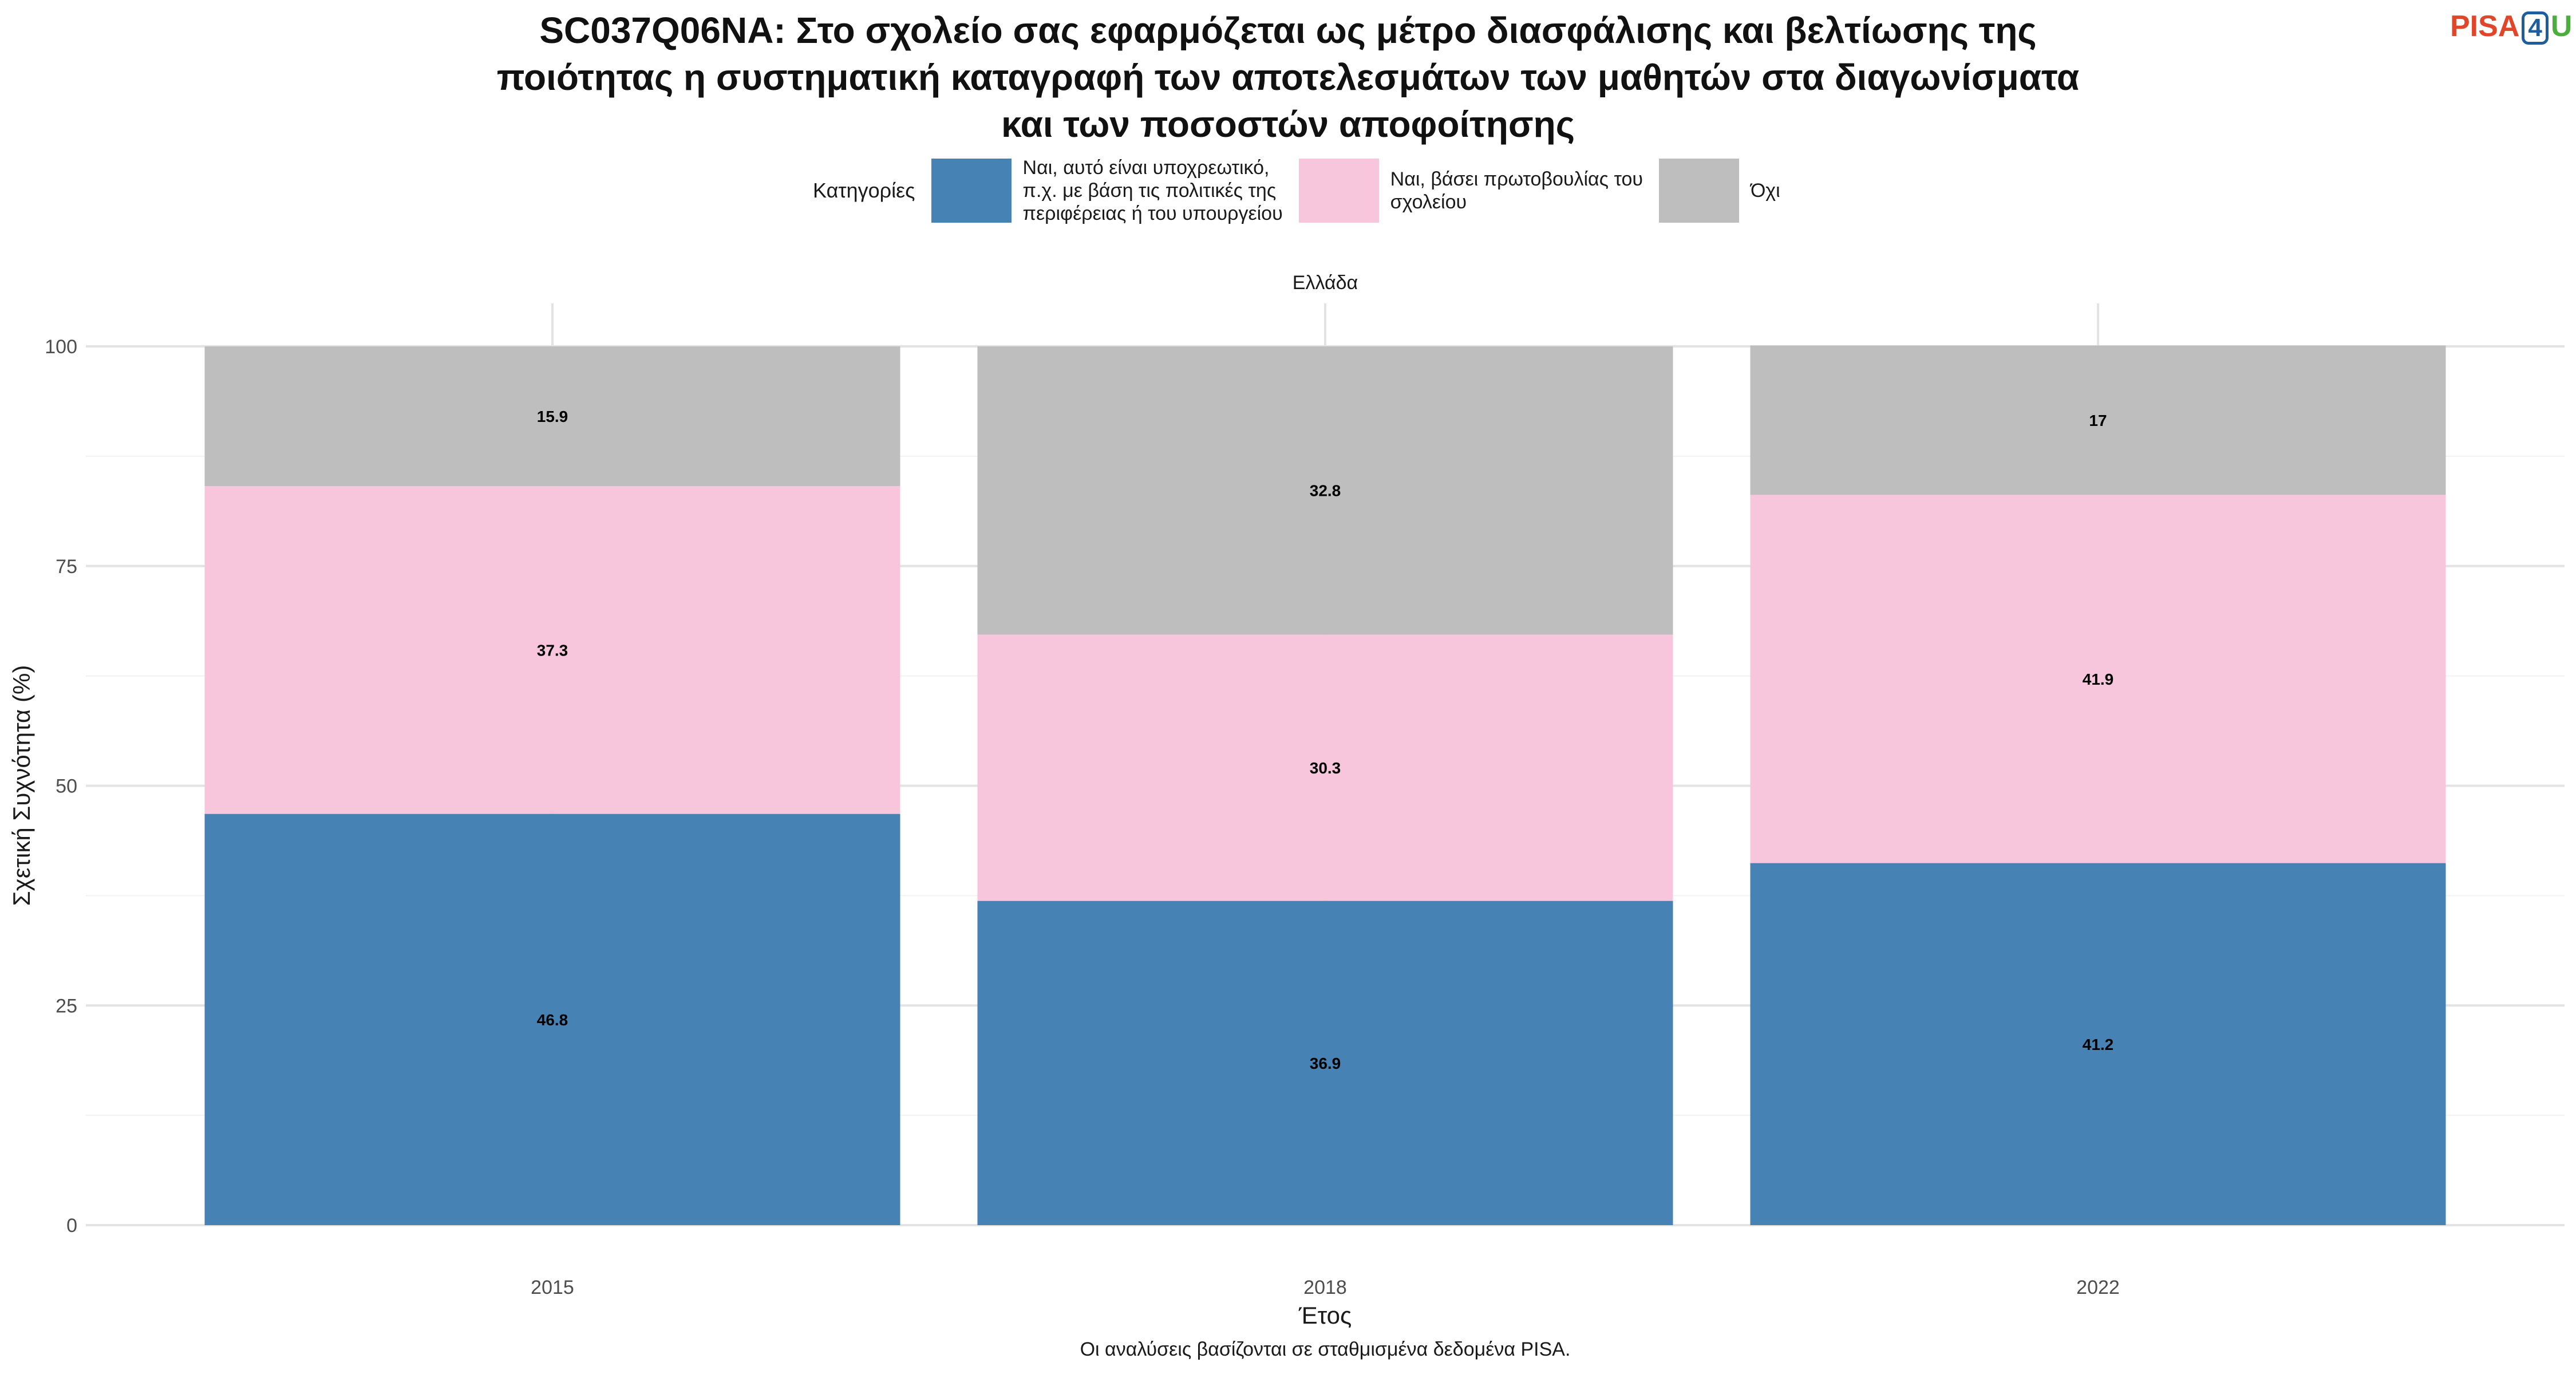 The width and height of the screenshot is (2576, 1374). I want to click on data-label: 15.9, so click(552, 417).